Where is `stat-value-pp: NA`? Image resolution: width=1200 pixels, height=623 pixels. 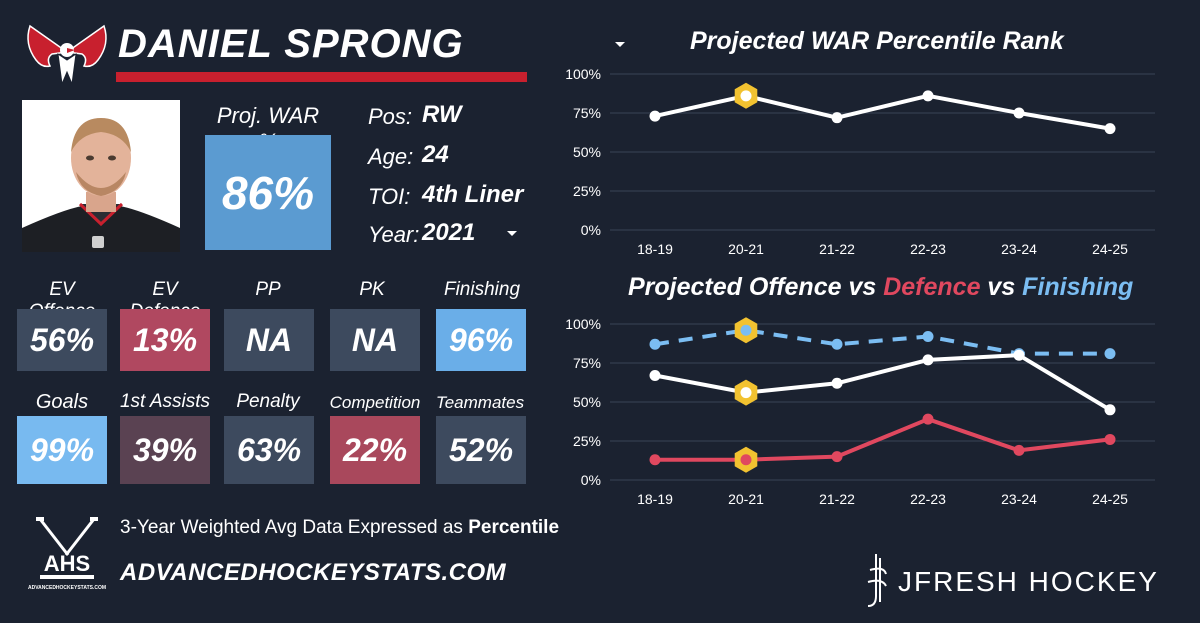
stat-value-pp: NA is located at coordinates (269, 339).